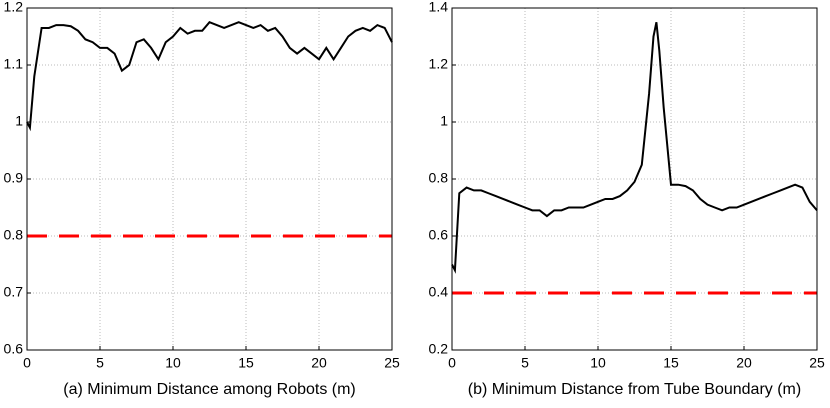  What do you see at coordinates (439, 349) in the screenshot?
I see `y-tick-label: 0.2` at bounding box center [439, 349].